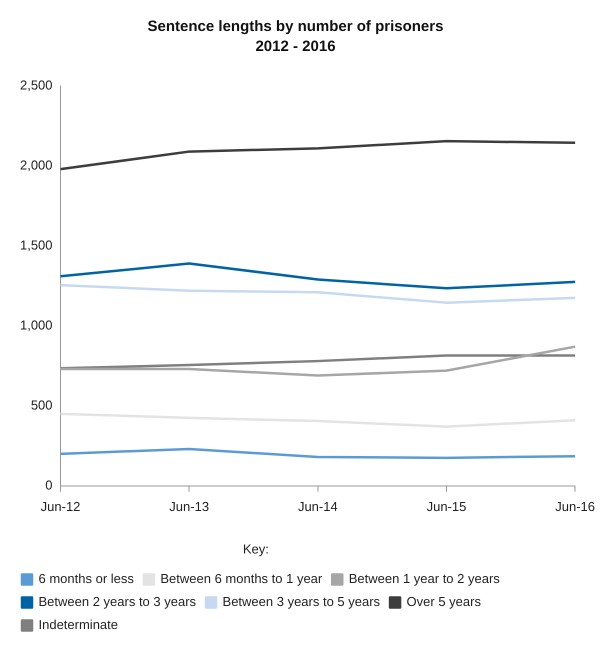  What do you see at coordinates (424, 578) in the screenshot?
I see `legend-label: Between 1 year to 2 years` at bounding box center [424, 578].